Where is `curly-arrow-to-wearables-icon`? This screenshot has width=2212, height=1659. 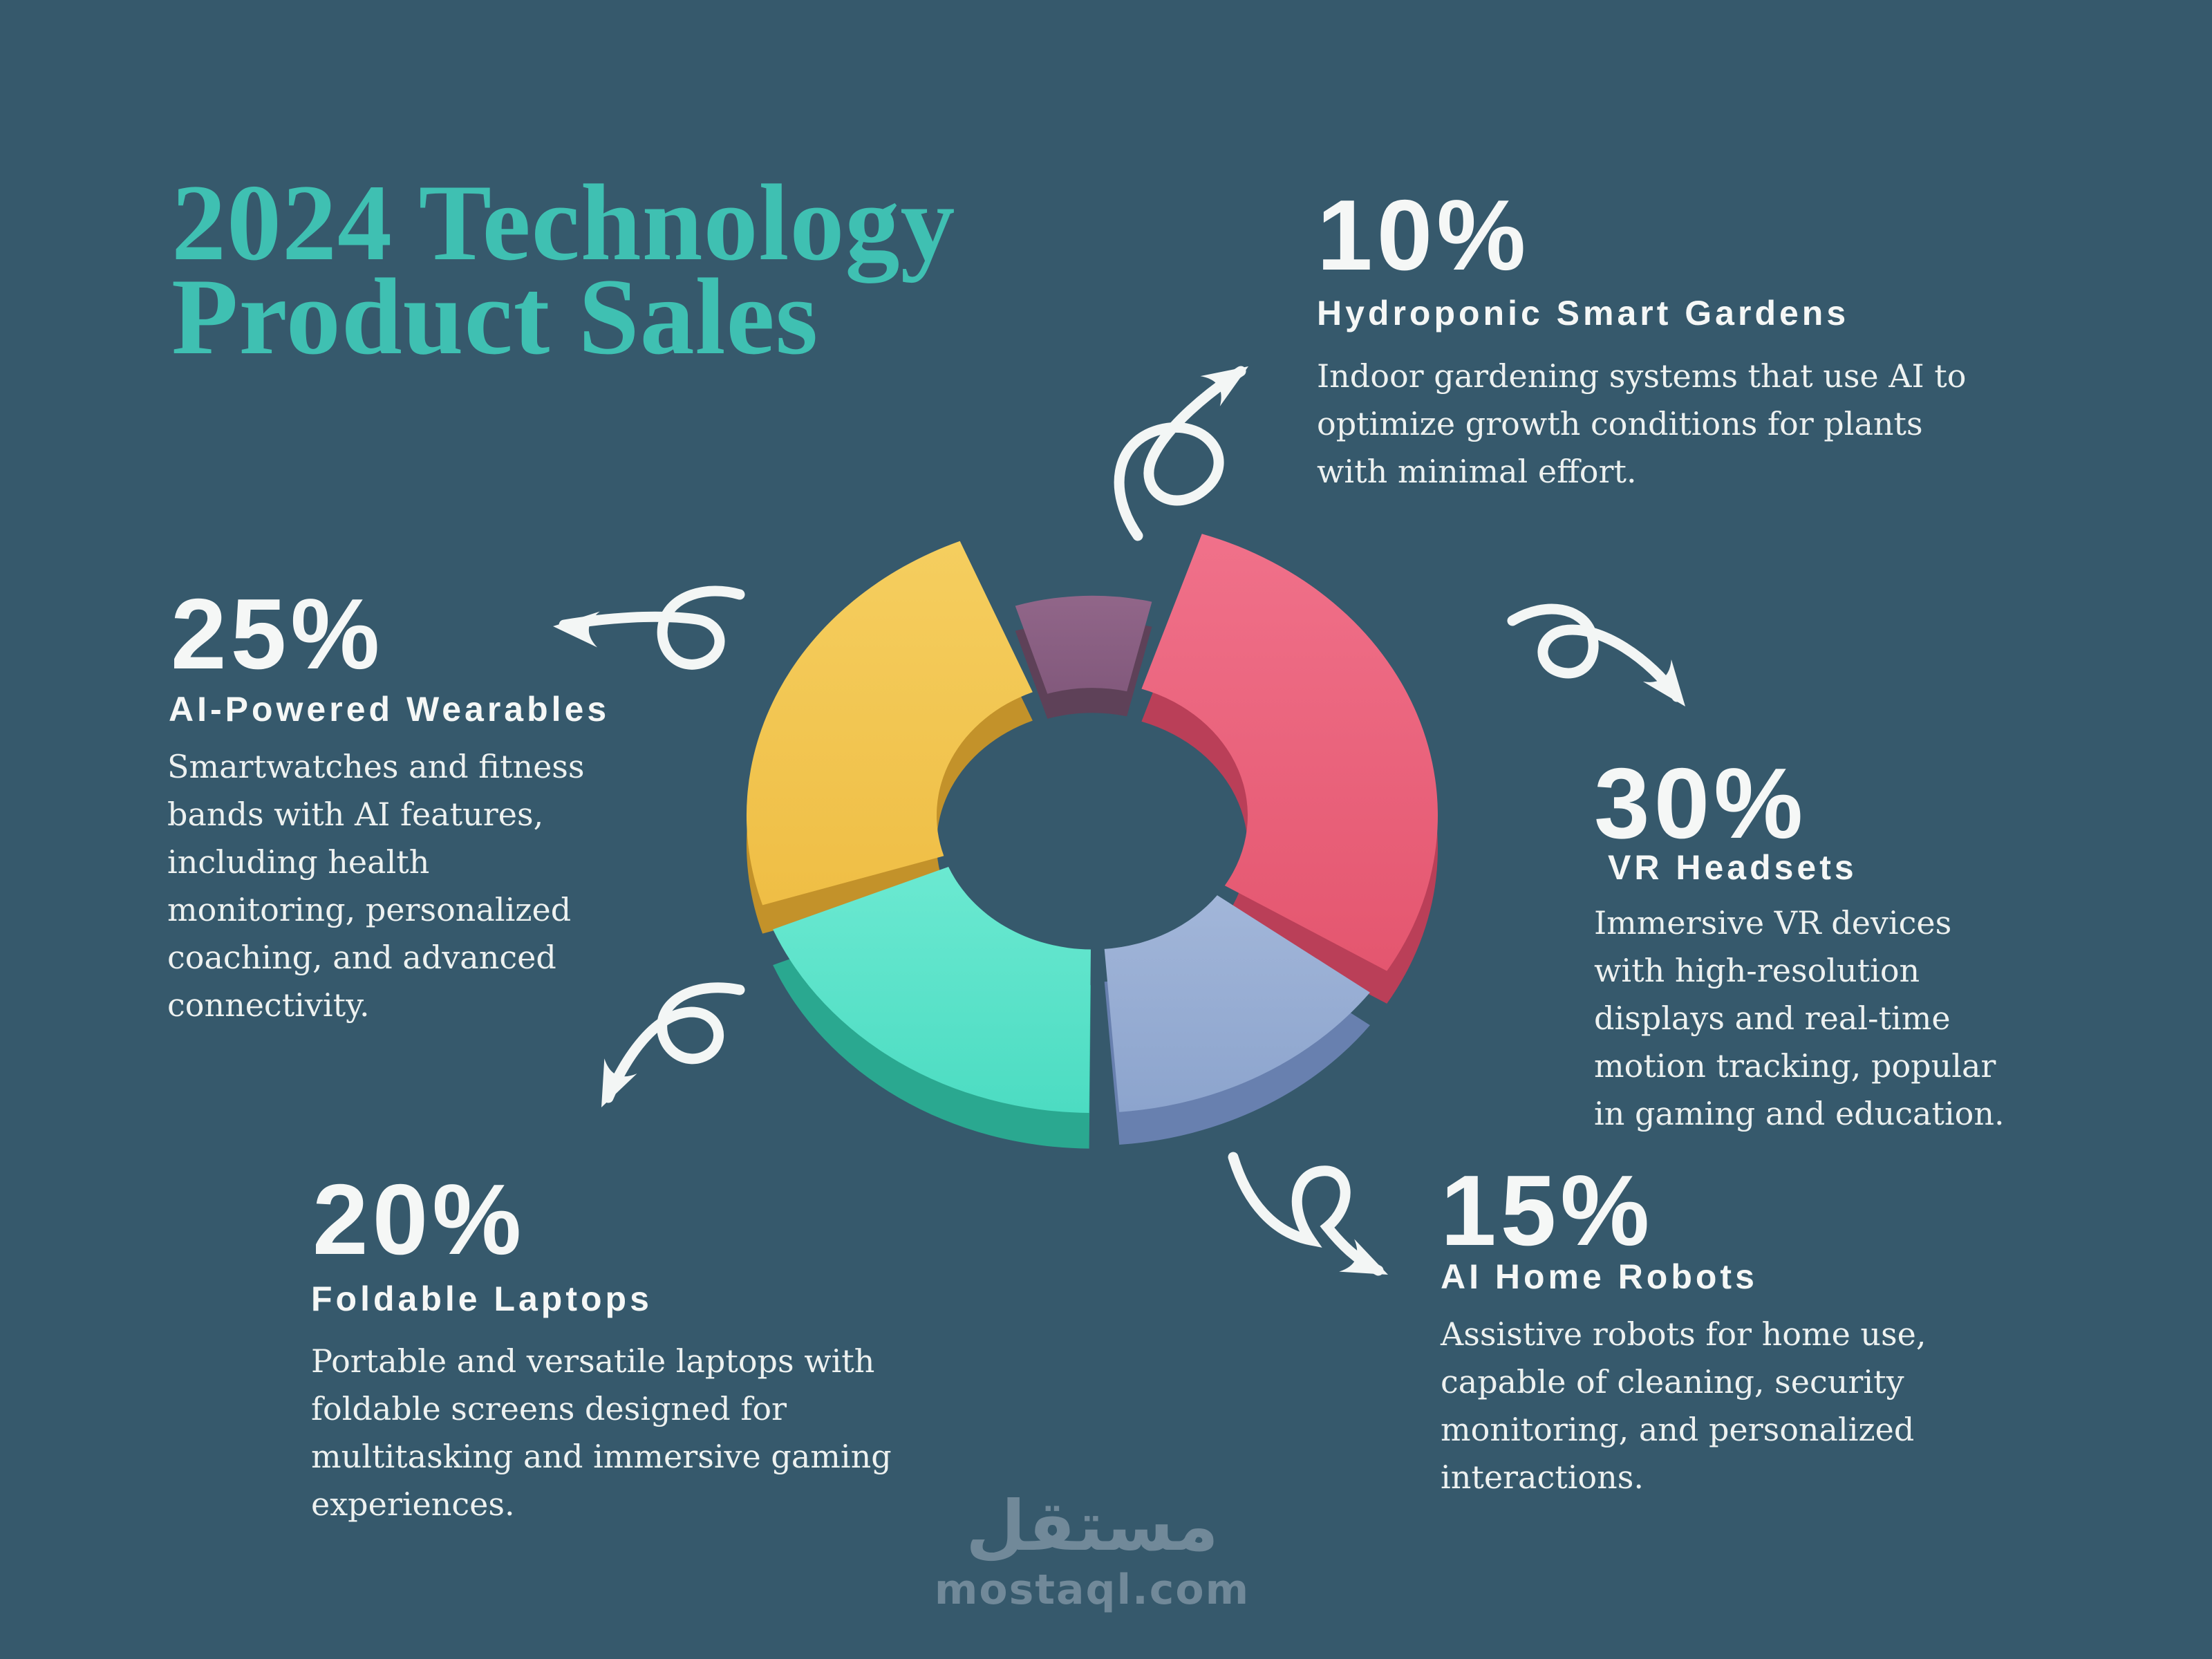
curly-arrow-to-wearables-icon is located at coordinates (648, 627).